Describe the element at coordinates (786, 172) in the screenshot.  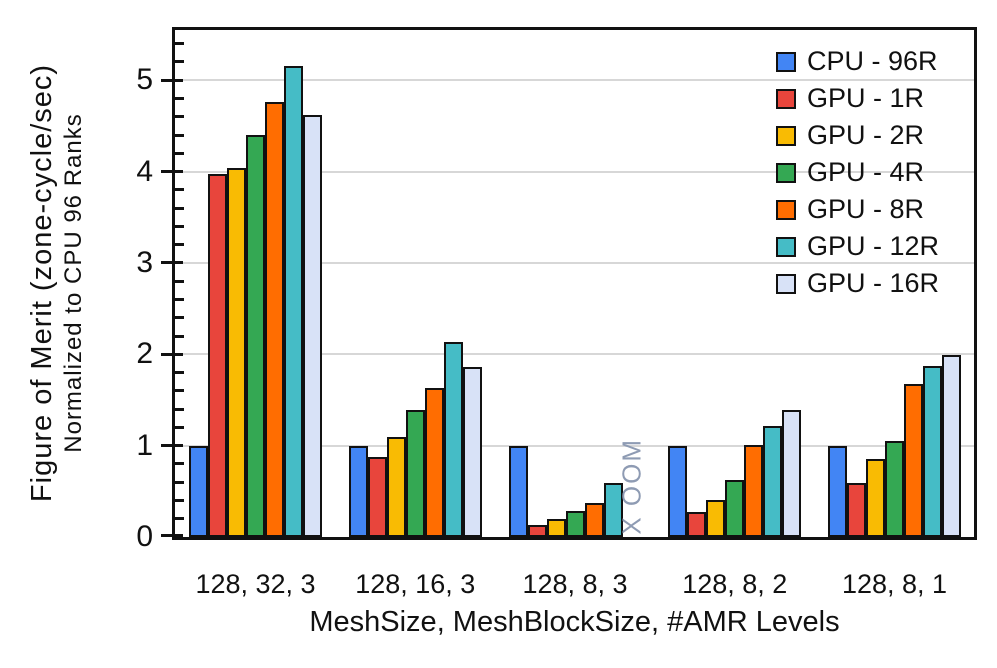
I see `legend-swatch-gpu-4r` at that location.